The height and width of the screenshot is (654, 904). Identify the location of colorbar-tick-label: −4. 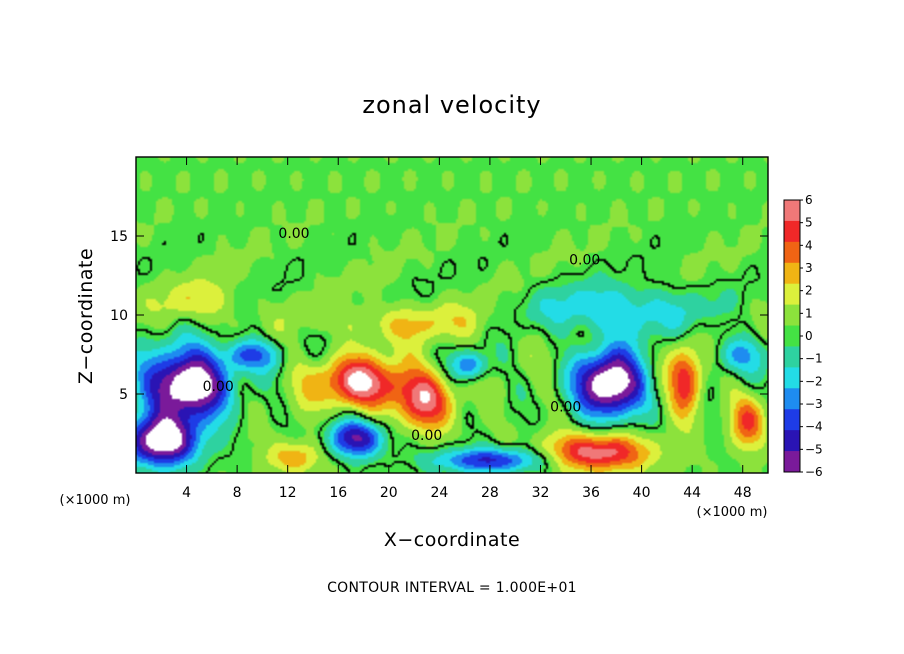
(814, 427).